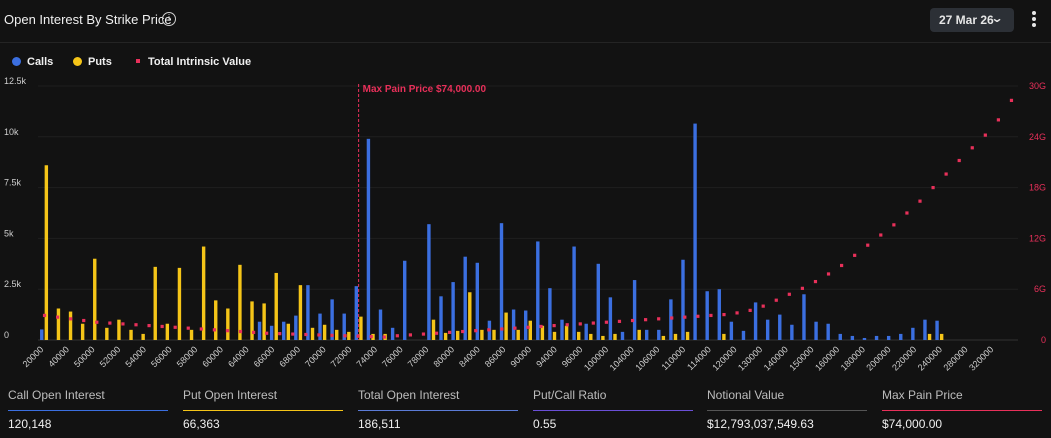  What do you see at coordinates (750, 358) in the screenshot?
I see `x-tick-label: 130000` at bounding box center [750, 358].